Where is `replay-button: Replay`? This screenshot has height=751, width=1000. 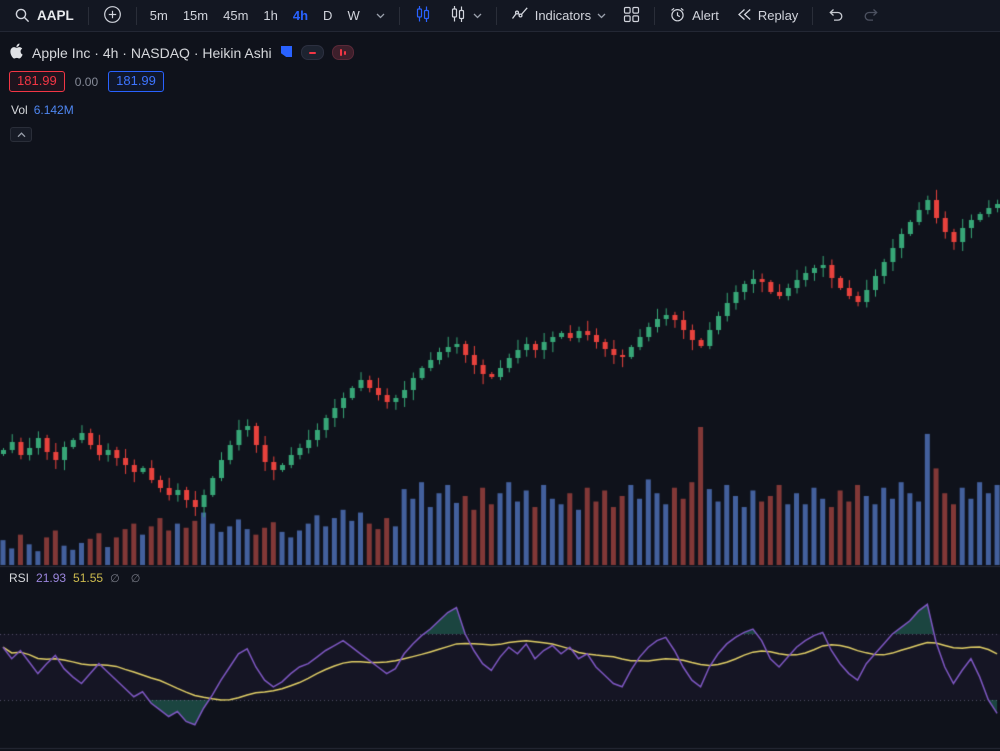
replay-button: Replay is located at coordinates (767, 16).